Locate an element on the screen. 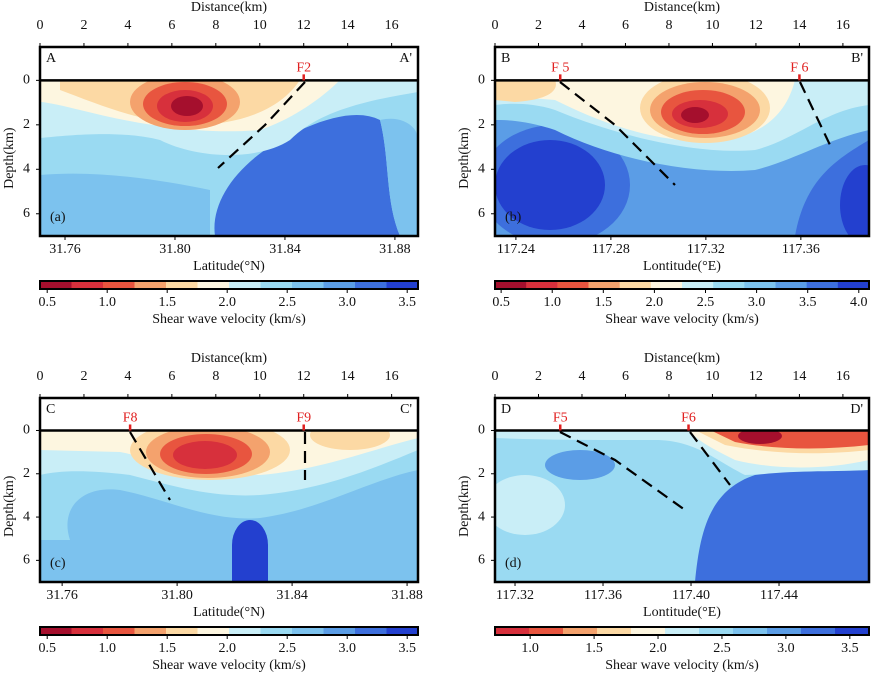  x-tick-label: 117.36 is located at coordinates (801, 249).